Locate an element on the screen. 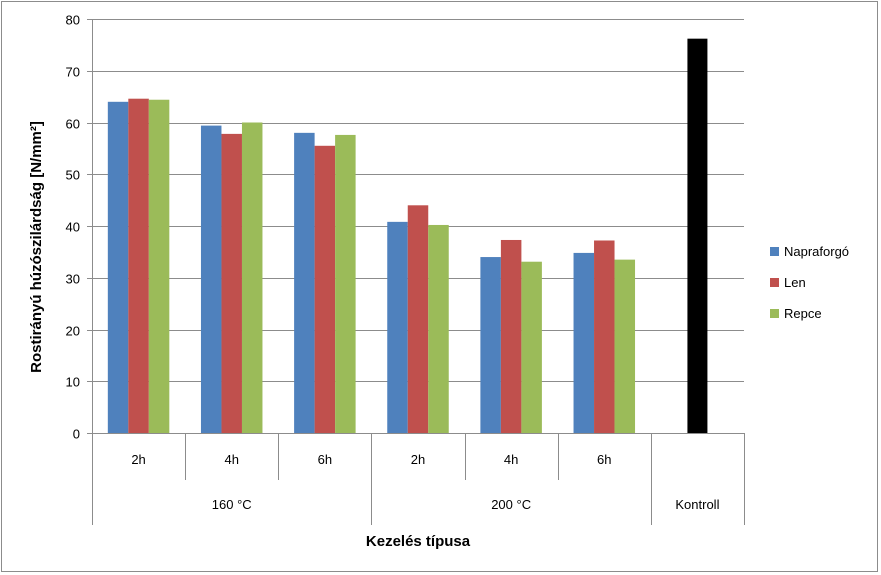  y-tick-label: 50 is located at coordinates (73, 175).